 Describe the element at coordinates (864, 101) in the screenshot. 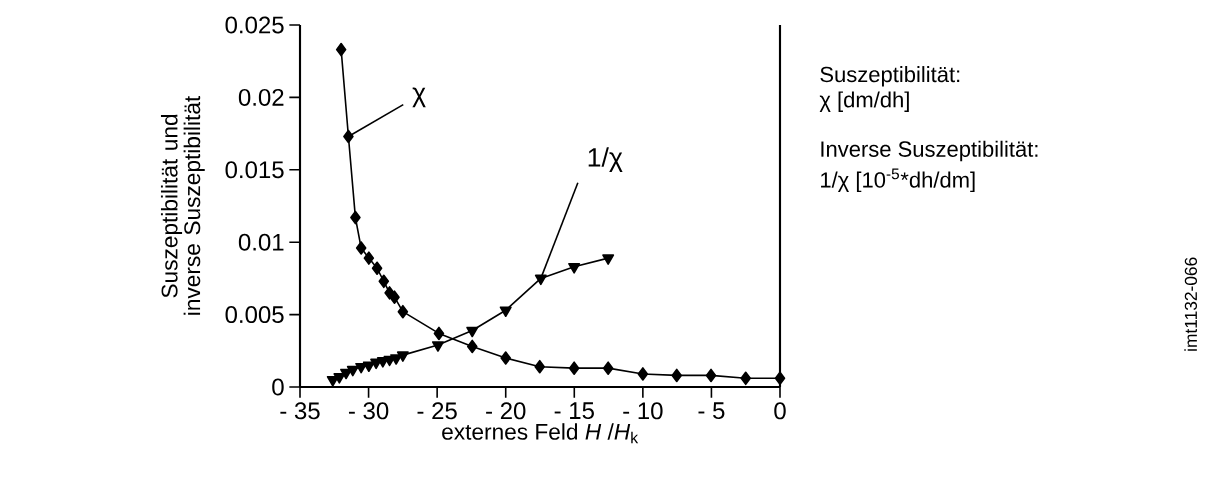

I see `text: χ [dm/dh]` at that location.